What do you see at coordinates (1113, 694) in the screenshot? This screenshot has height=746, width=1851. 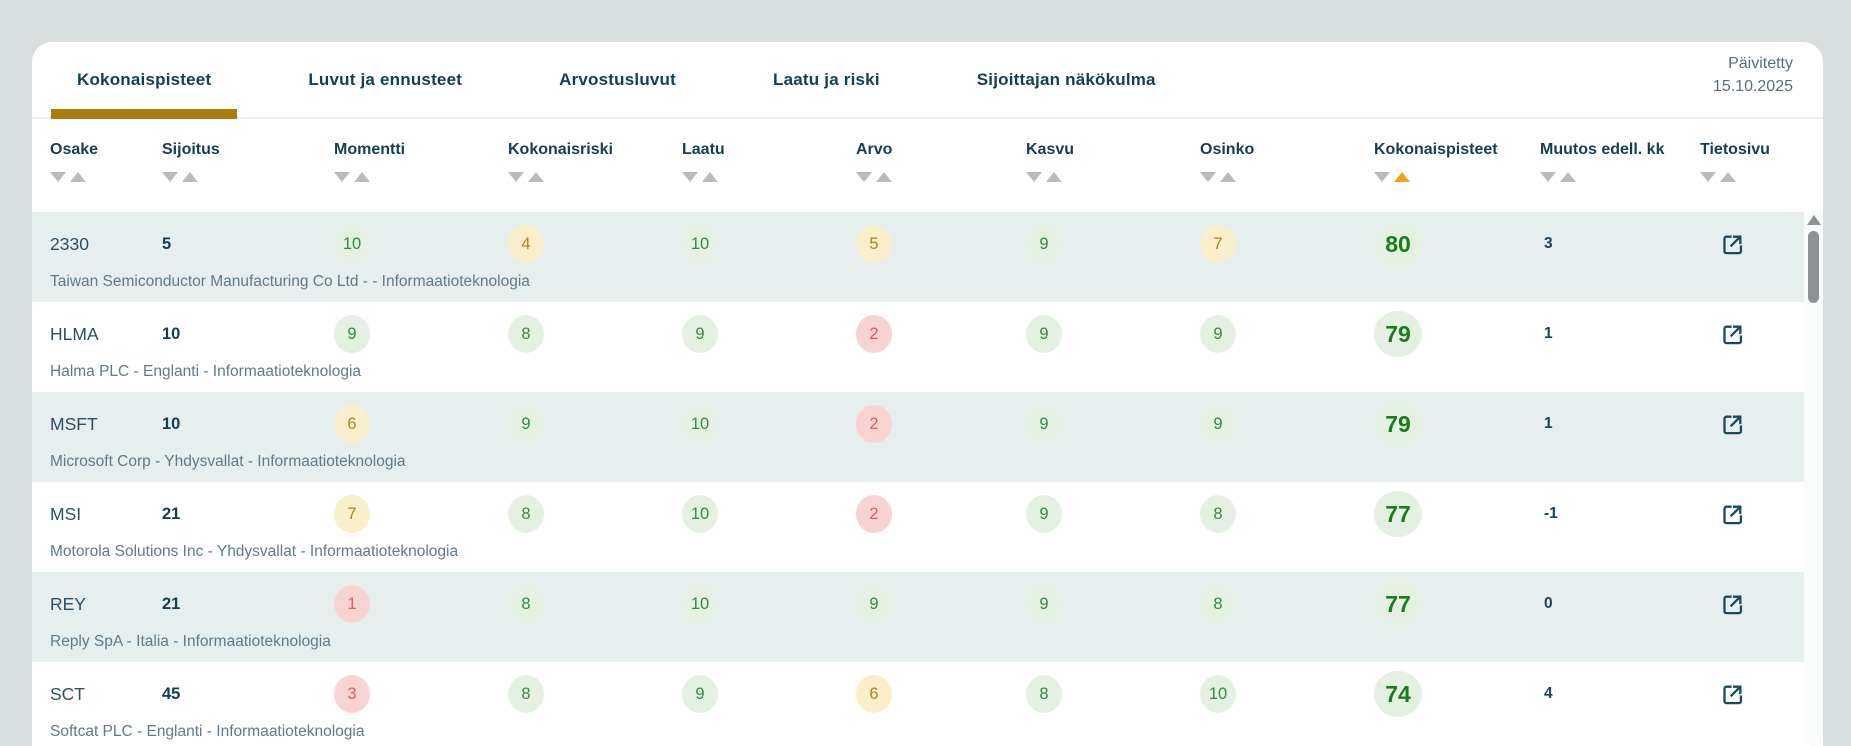 I see `cell-kasvu: 8` at bounding box center [1113, 694].